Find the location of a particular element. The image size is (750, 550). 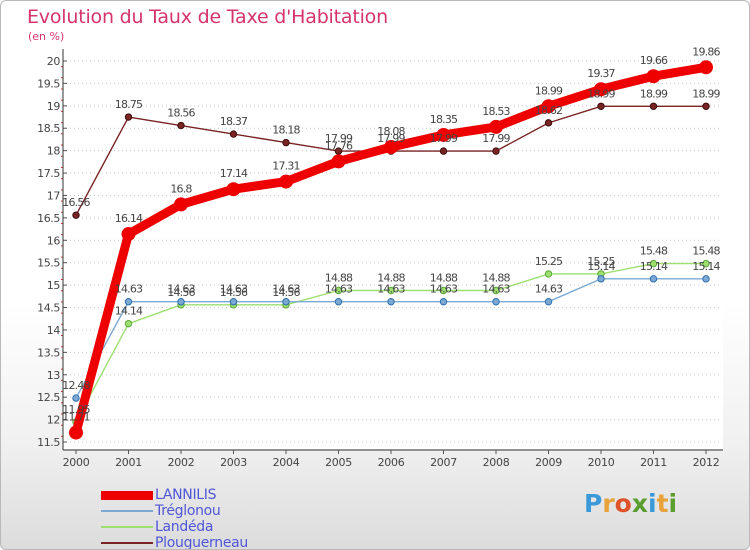

data-label-landeda: 11.95 is located at coordinates (76, 409).